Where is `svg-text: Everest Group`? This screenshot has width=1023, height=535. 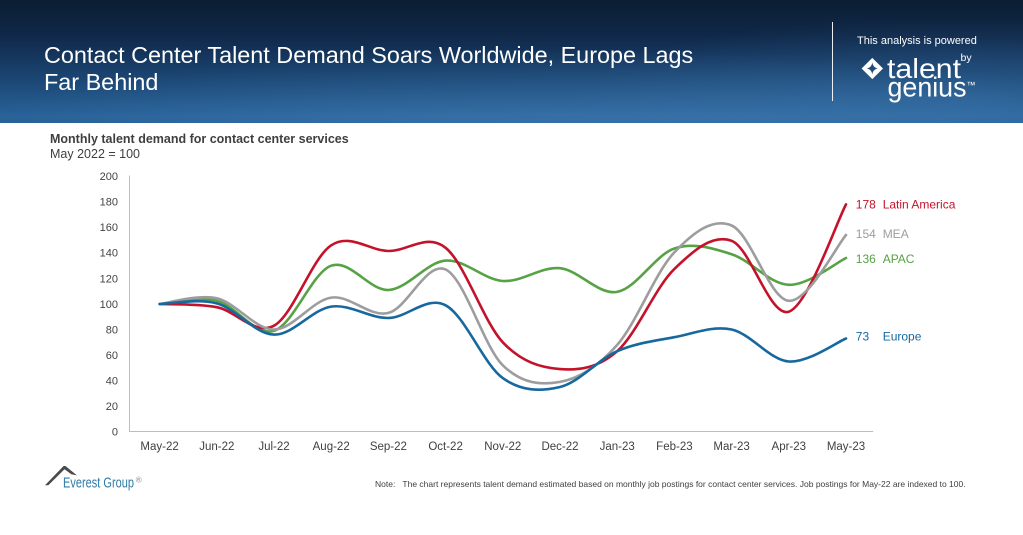 svg-text: Everest Group is located at coordinates (98, 483).